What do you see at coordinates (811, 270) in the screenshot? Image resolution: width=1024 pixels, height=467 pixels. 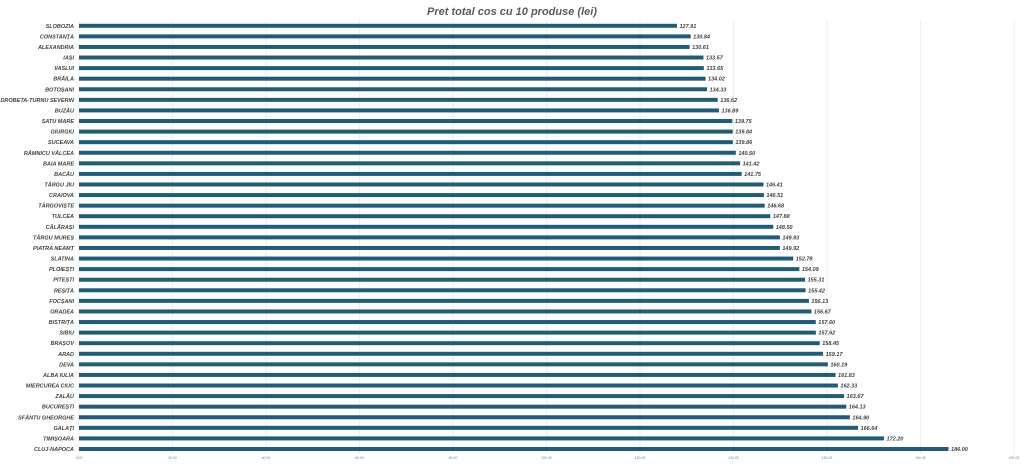 I see `data-label: 154.09` at bounding box center [811, 270].